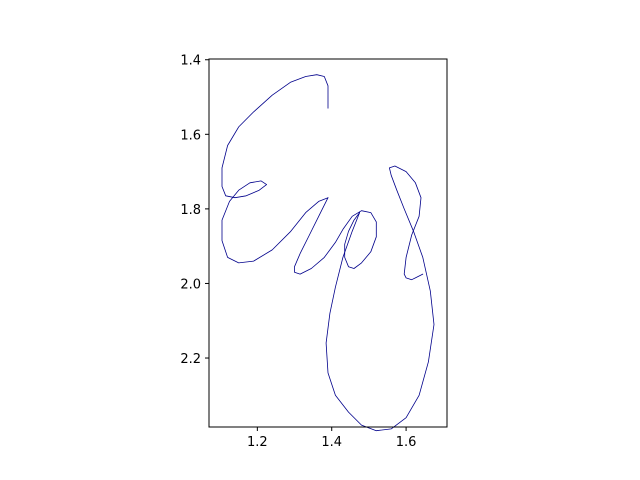 This screenshot has height=480, width=640. I want to click on y-tick-label: 1.4, so click(190, 61).